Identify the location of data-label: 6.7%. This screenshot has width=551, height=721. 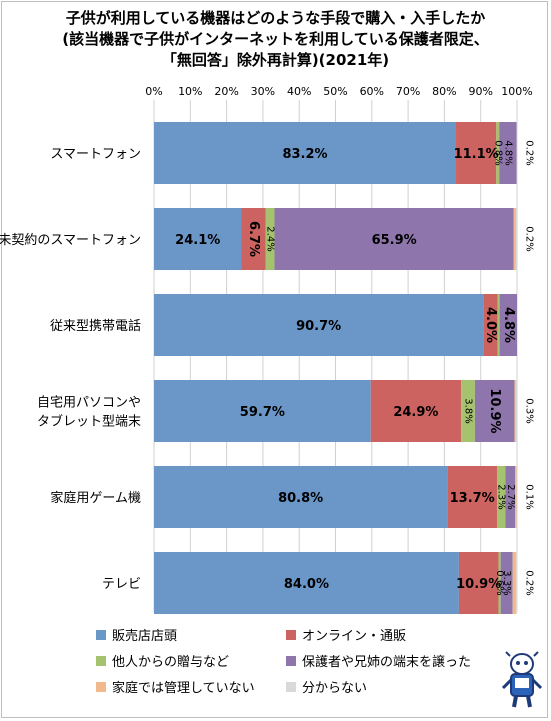
(253, 239).